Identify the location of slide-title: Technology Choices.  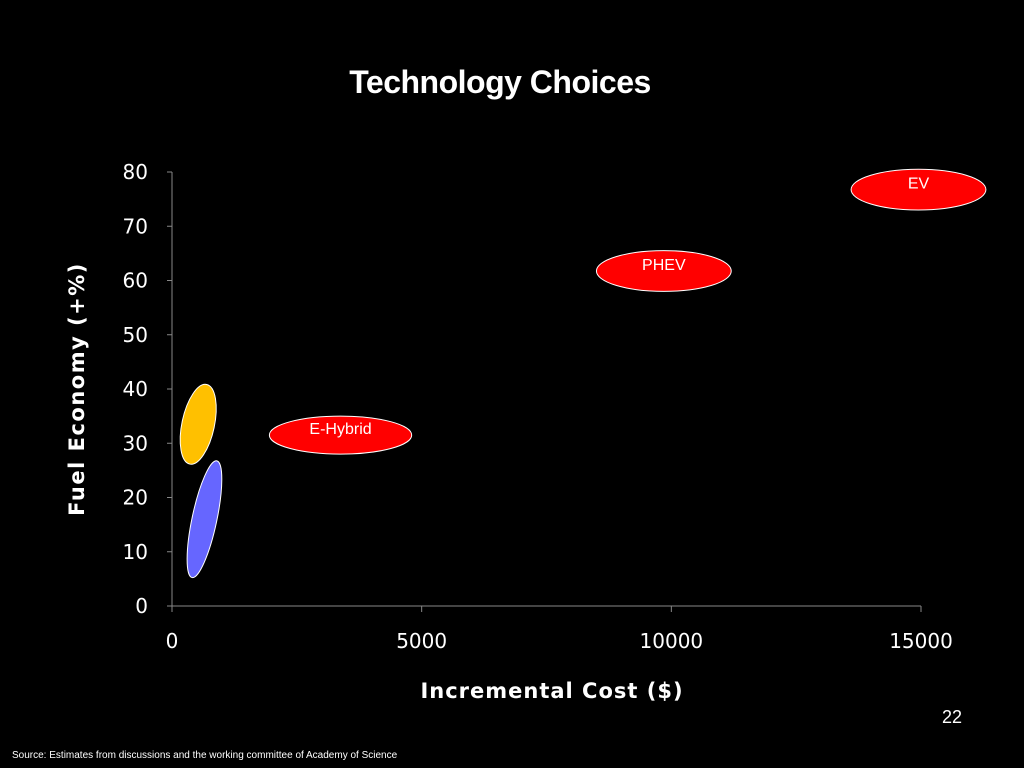
(500, 82).